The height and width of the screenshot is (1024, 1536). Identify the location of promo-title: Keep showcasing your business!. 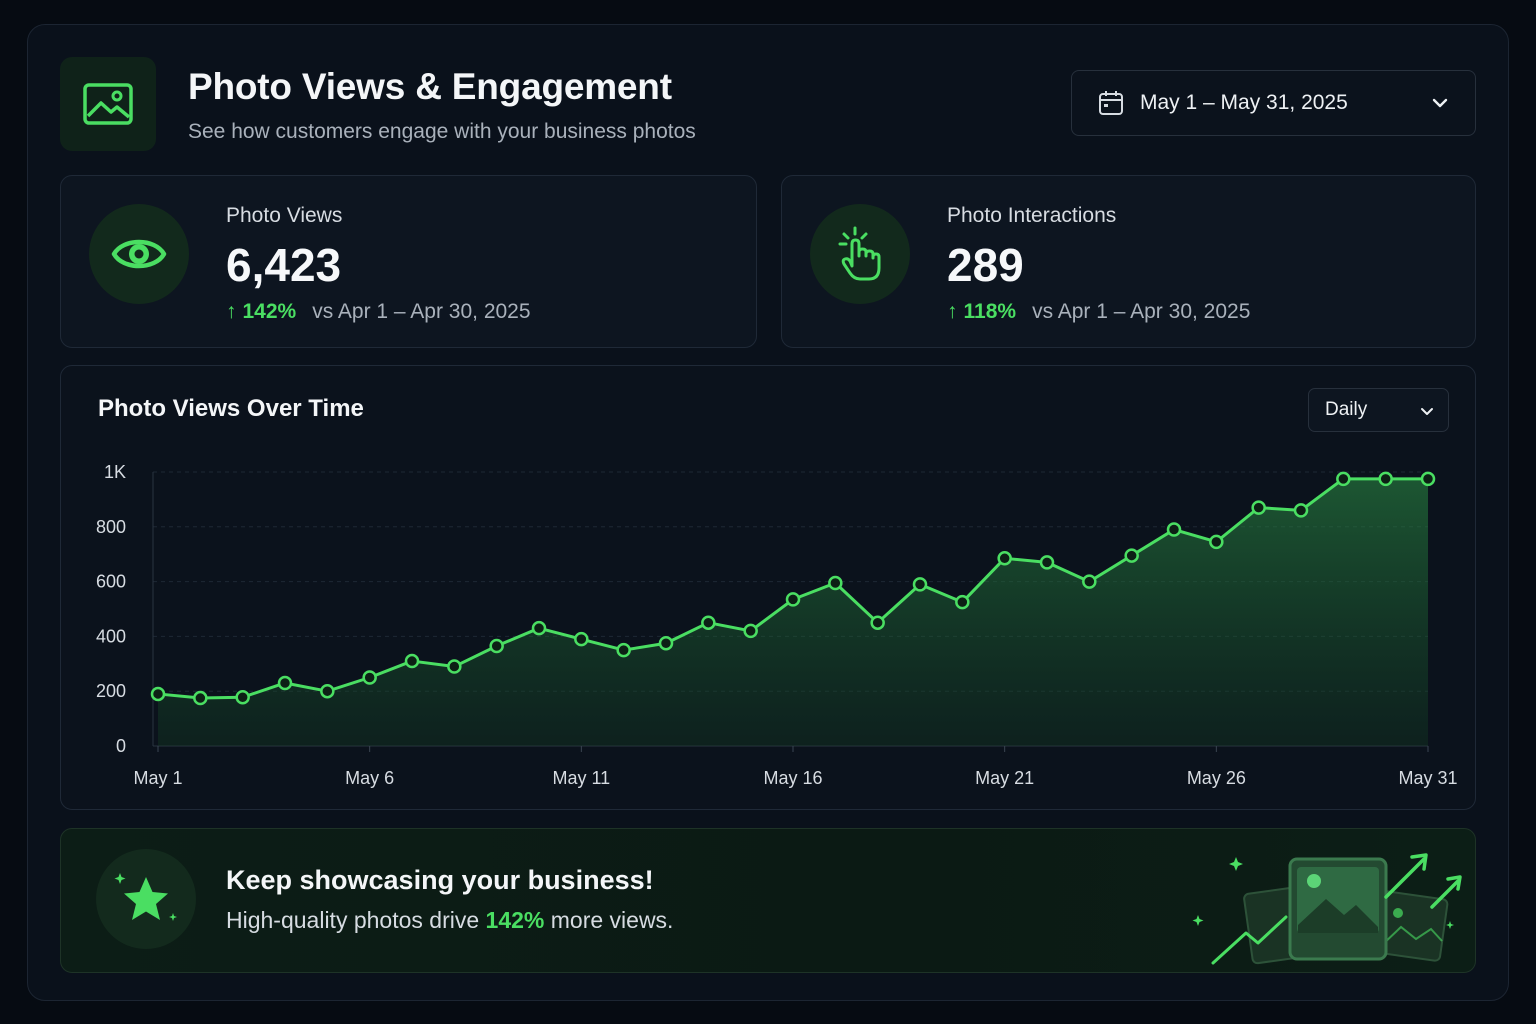
(440, 880).